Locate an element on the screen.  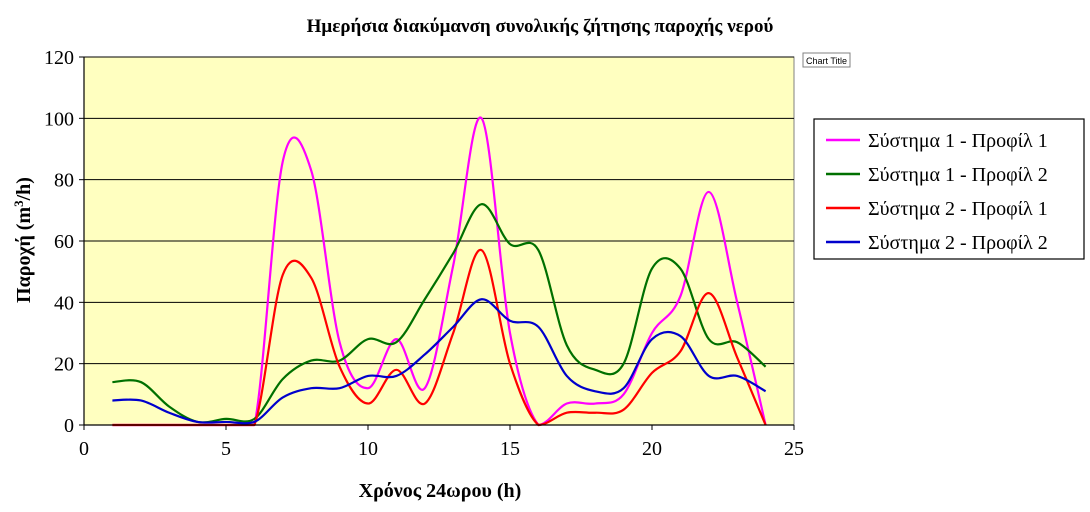
x-tick-label: 20 is located at coordinates (652, 449).